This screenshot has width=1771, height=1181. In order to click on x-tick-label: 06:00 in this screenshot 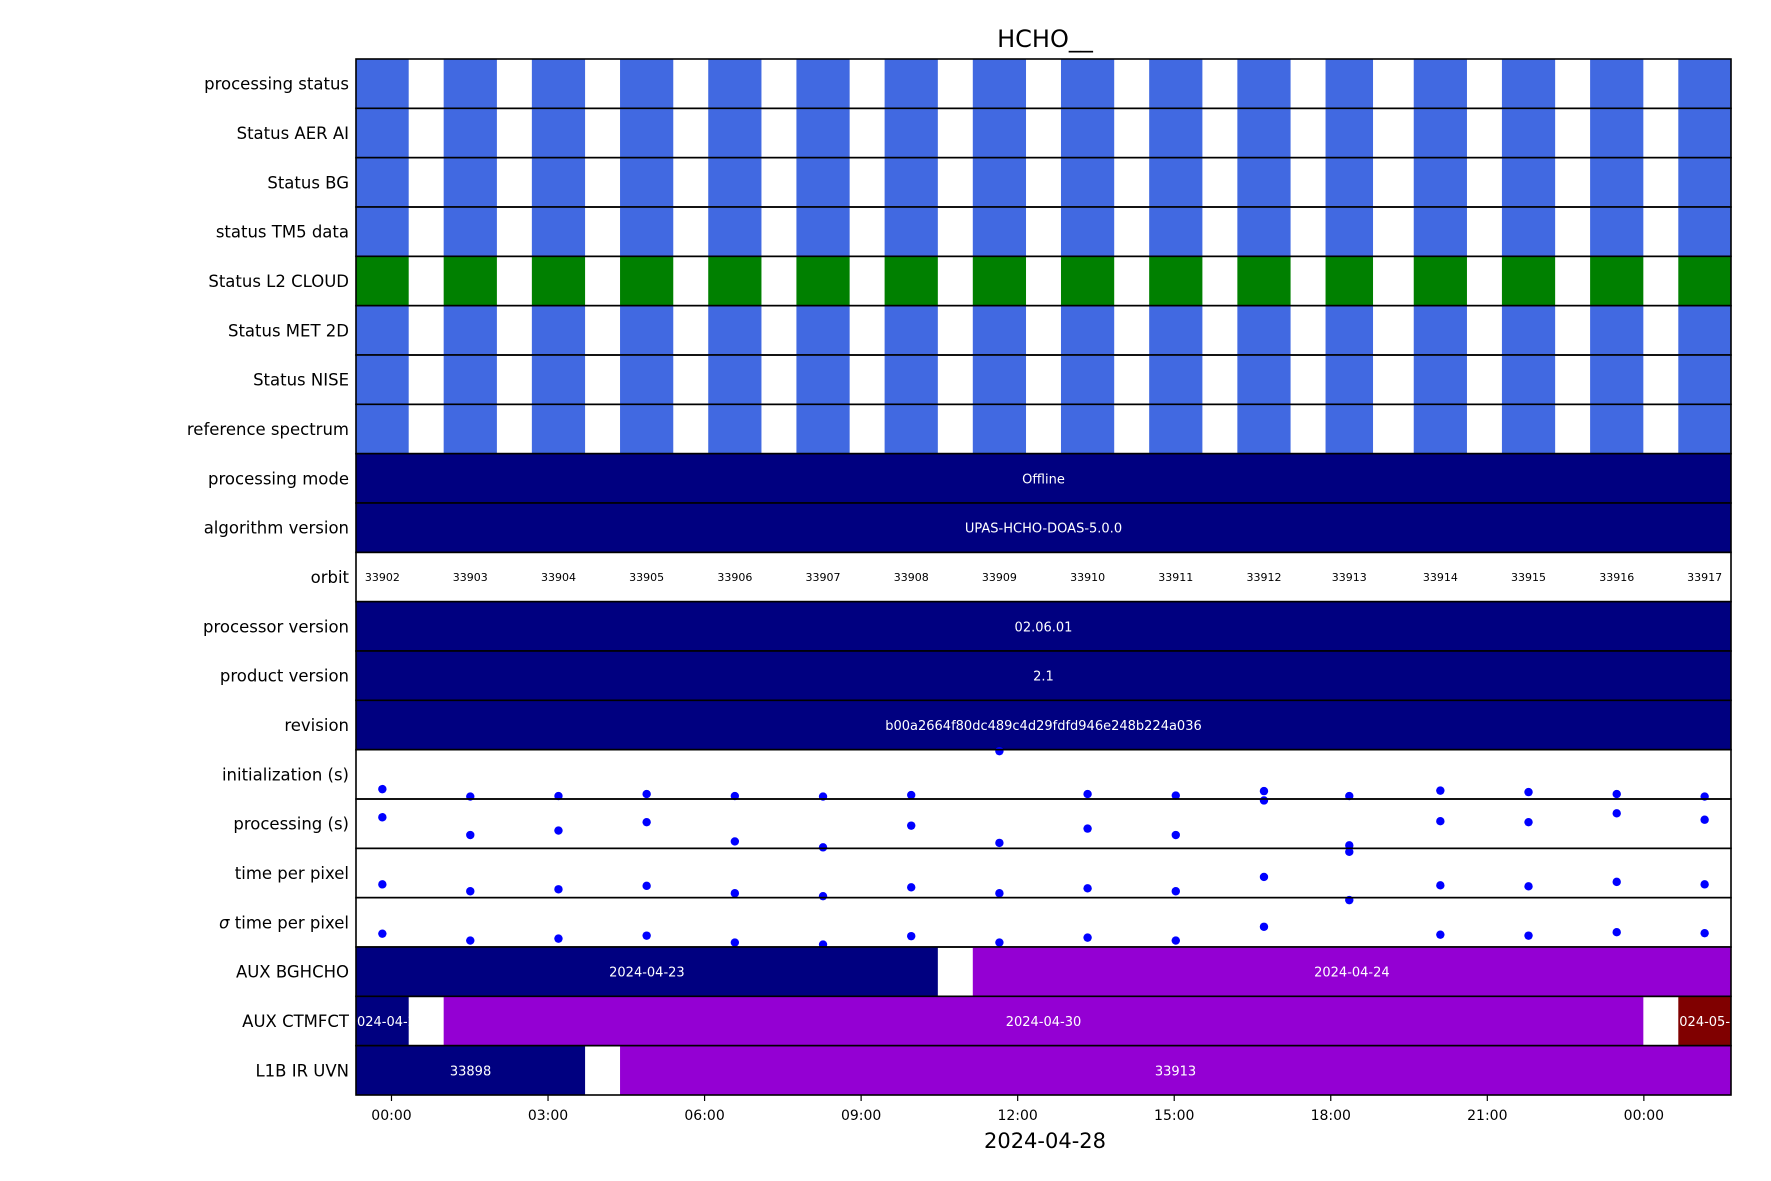, I will do `click(704, 1116)`.